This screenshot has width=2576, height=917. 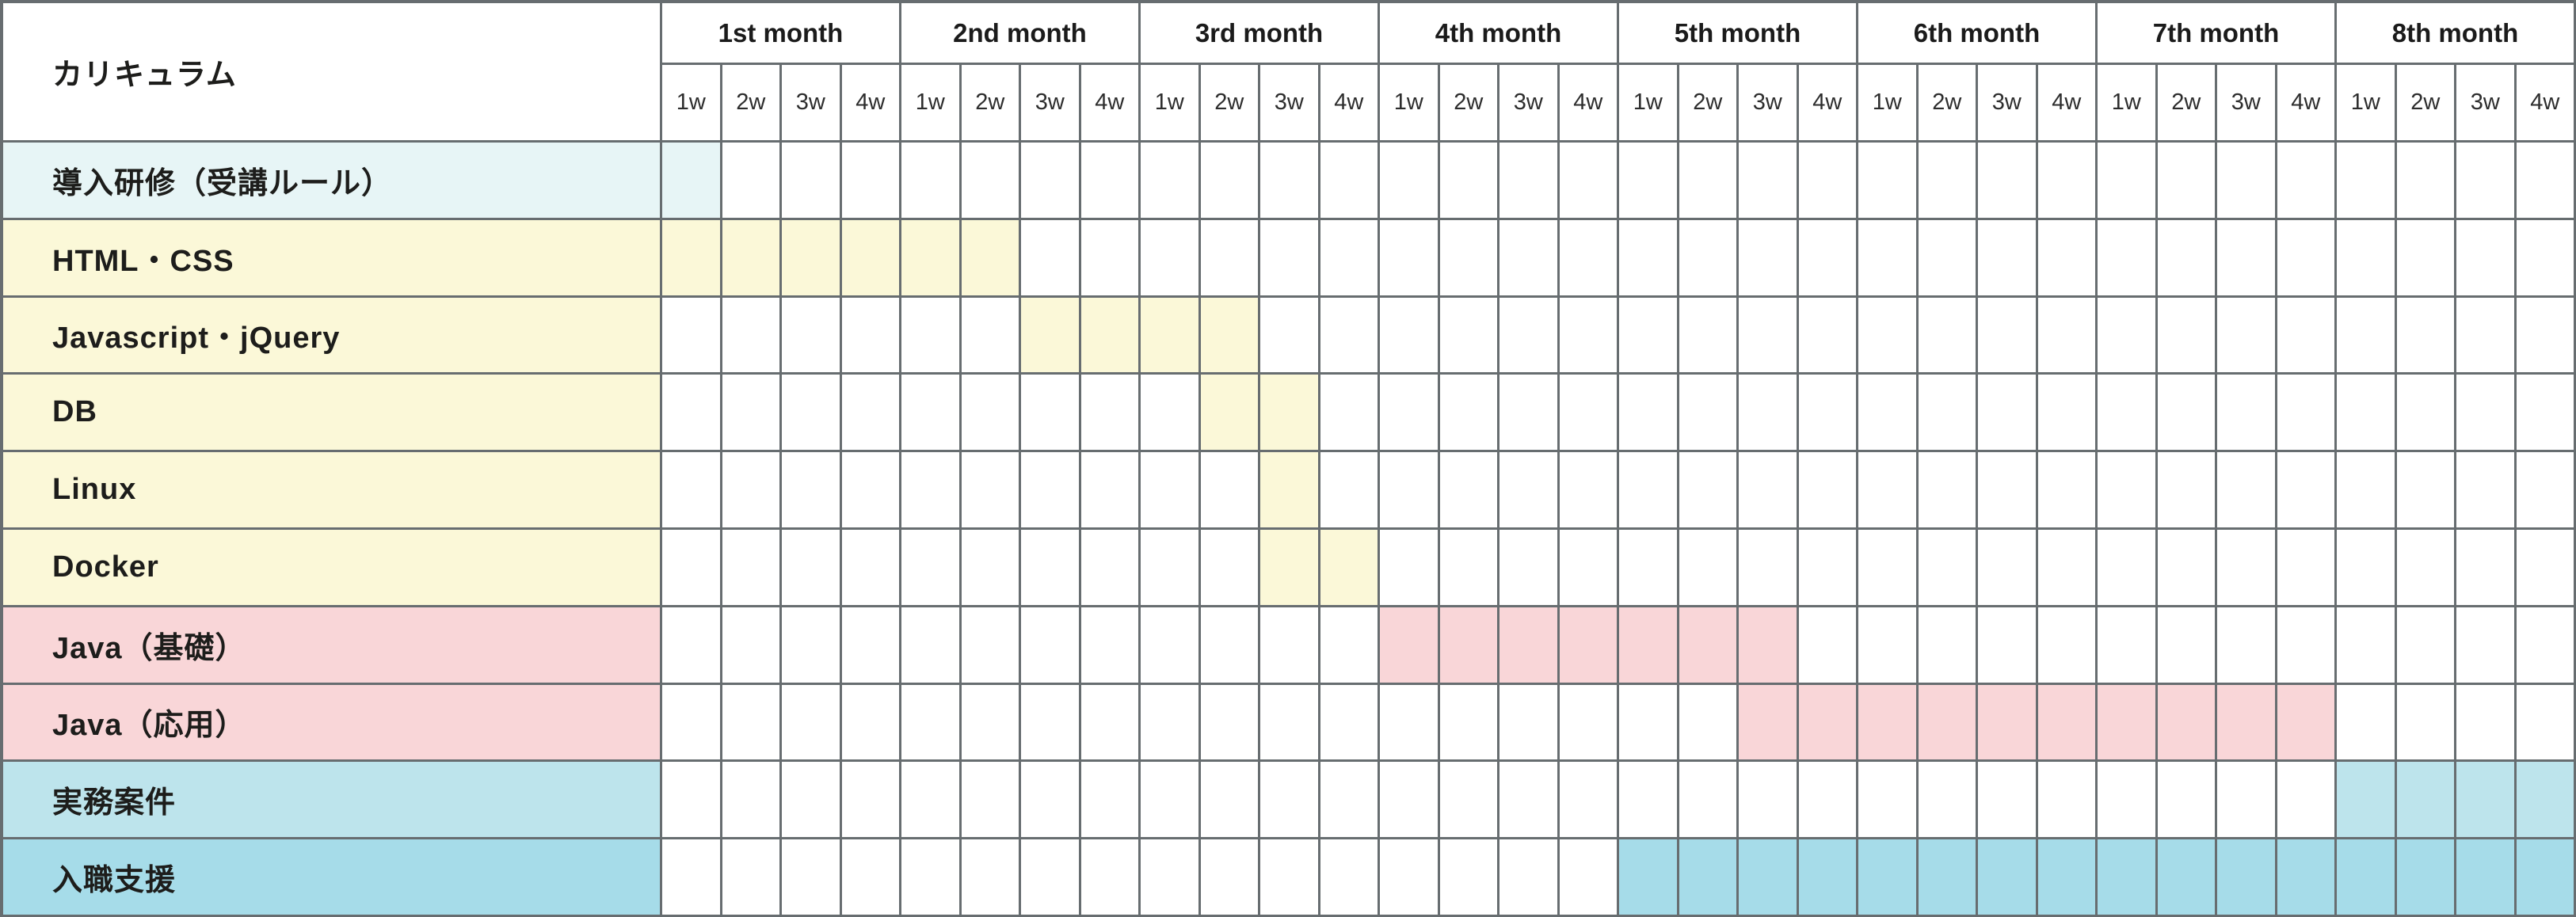 I want to click on week-header: 3w, so click(x=2247, y=104).